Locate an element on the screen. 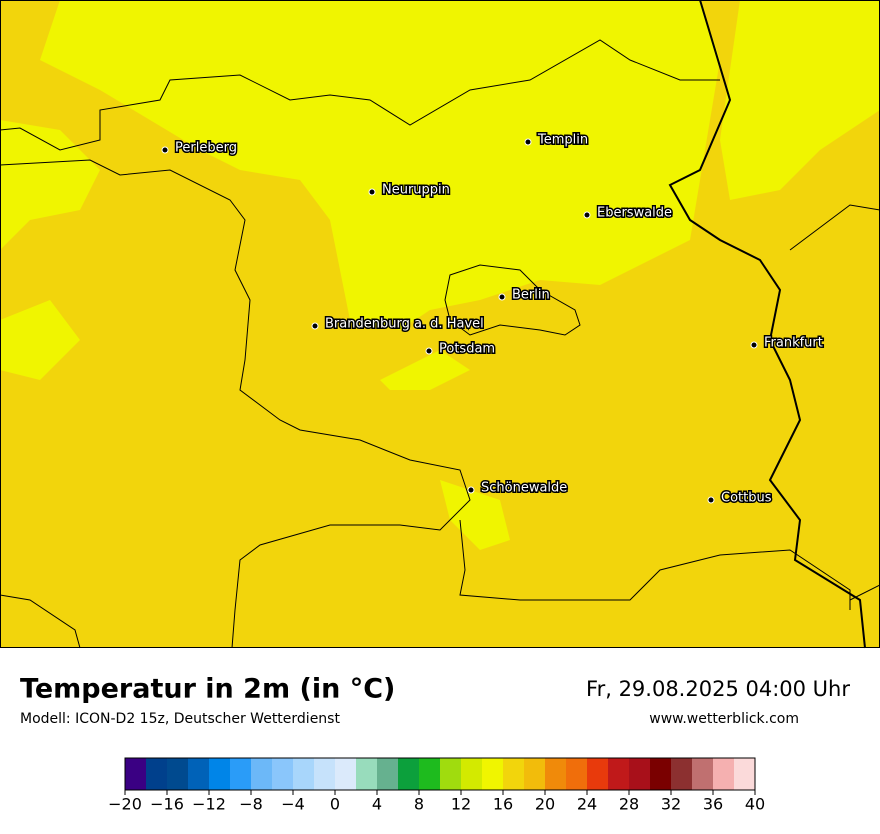  tick-label: 8 is located at coordinates (419, 804).